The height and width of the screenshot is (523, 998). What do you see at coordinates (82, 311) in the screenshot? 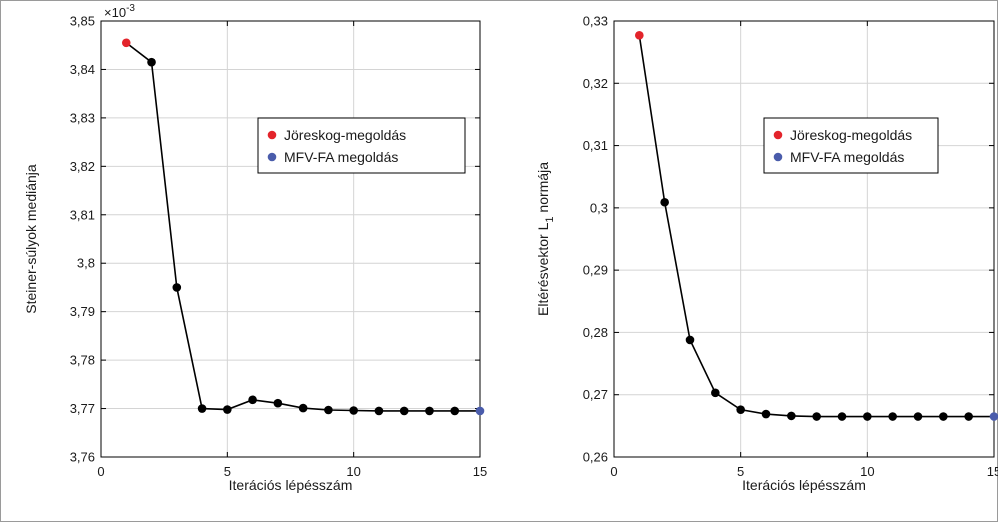
I see `chart-1-ytick-label-3: 3,79` at bounding box center [82, 311].